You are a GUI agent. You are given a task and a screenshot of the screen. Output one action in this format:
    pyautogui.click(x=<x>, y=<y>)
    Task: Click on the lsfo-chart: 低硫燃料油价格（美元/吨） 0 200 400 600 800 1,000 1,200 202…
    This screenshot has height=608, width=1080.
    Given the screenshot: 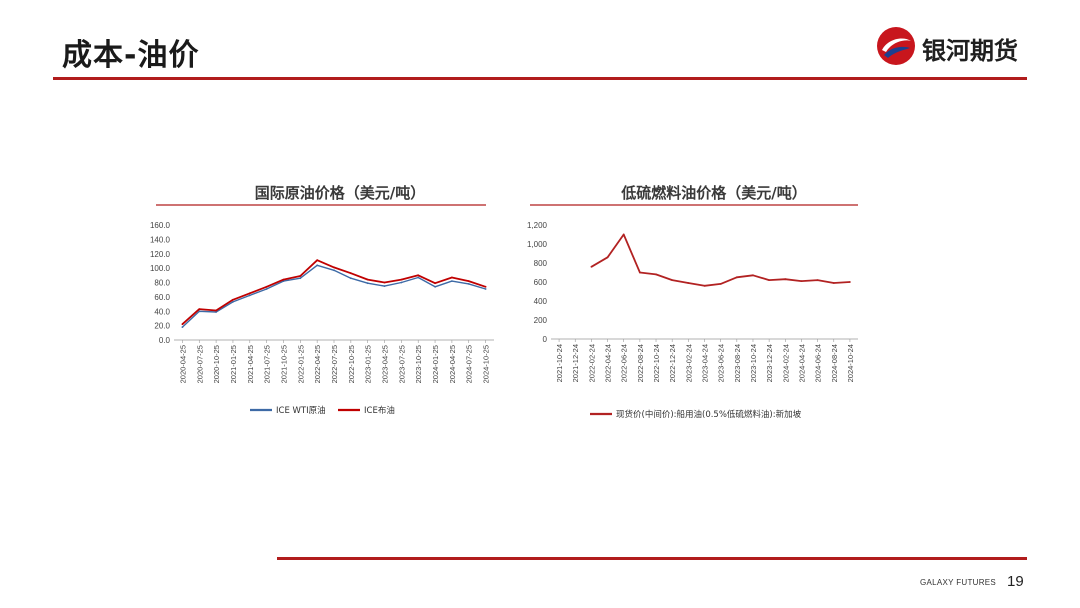 What is the action you would take?
    pyautogui.click(x=714, y=303)
    